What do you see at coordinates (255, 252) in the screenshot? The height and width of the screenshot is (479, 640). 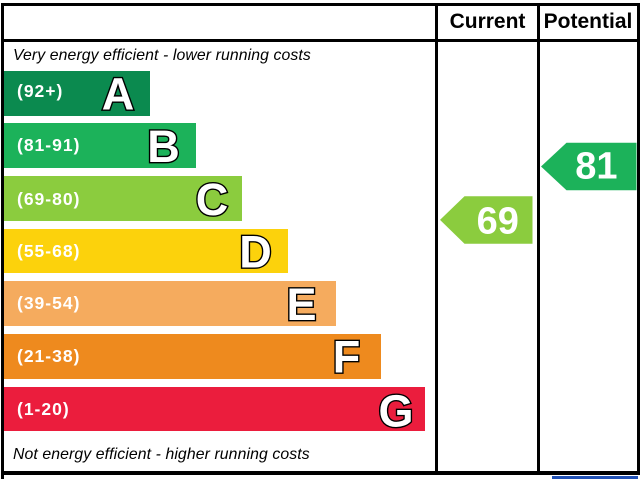 I see `svg-text: D` at bounding box center [255, 252].